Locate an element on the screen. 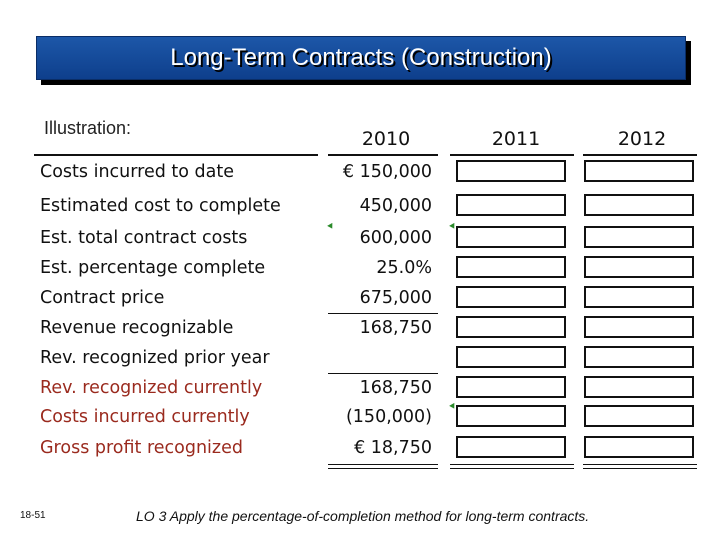 The width and height of the screenshot is (720, 540). row-value-2010: 450,000 is located at coordinates (395, 206).